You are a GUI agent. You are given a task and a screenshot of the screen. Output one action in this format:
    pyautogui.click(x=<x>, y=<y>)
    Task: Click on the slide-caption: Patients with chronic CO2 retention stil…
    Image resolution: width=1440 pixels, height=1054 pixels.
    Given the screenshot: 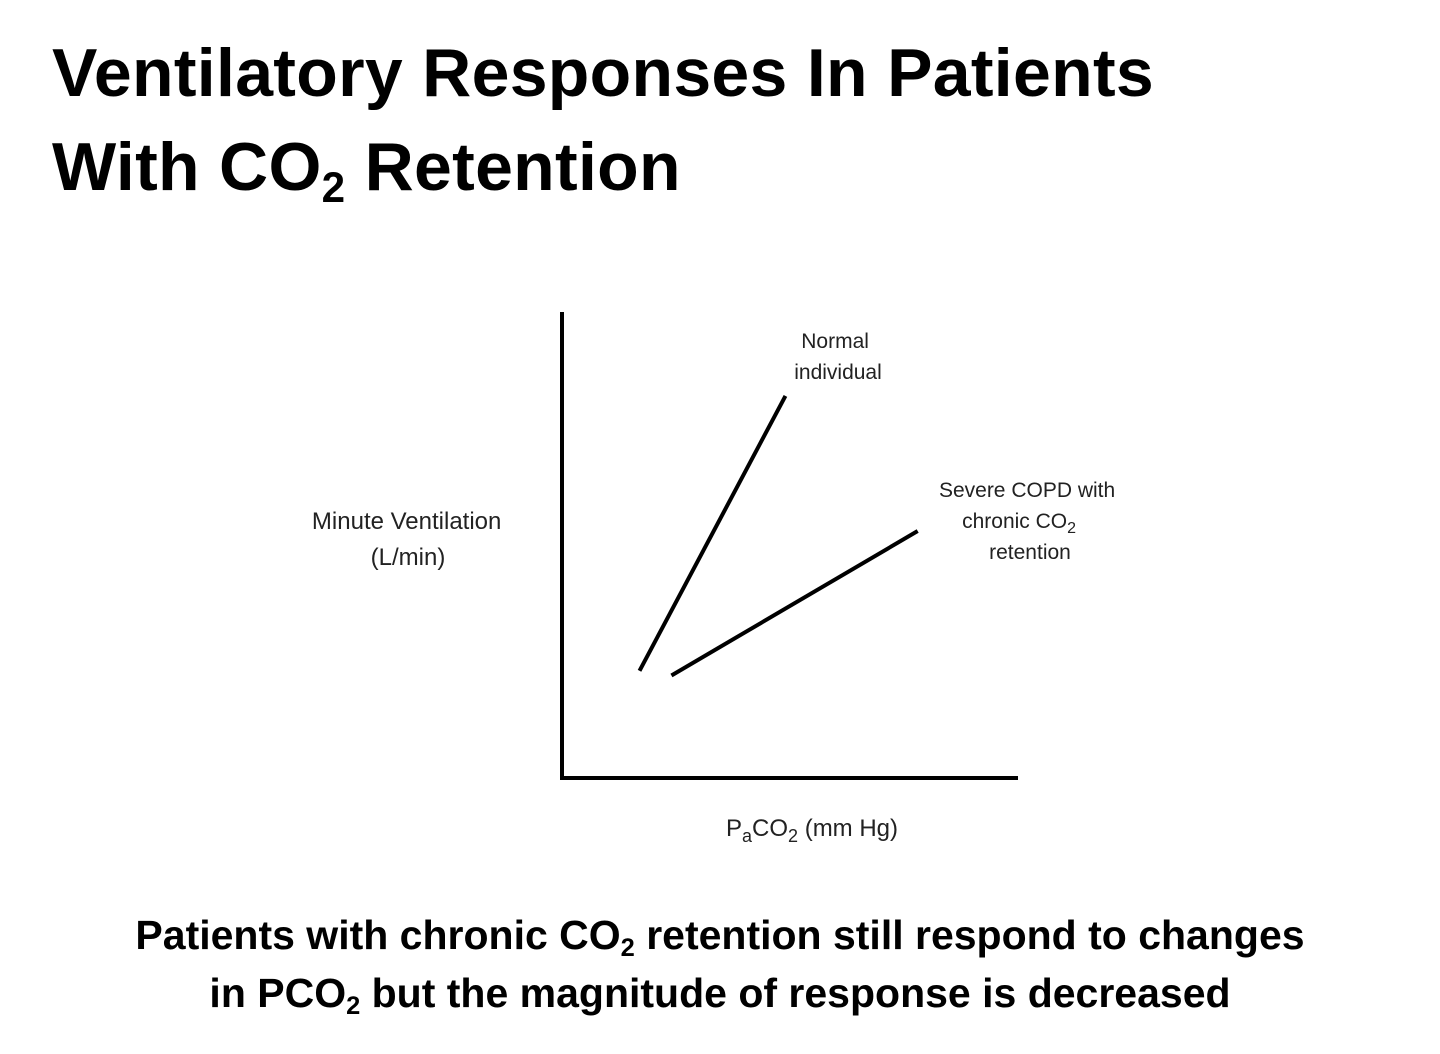 What is the action you would take?
    pyautogui.click(x=720, y=964)
    